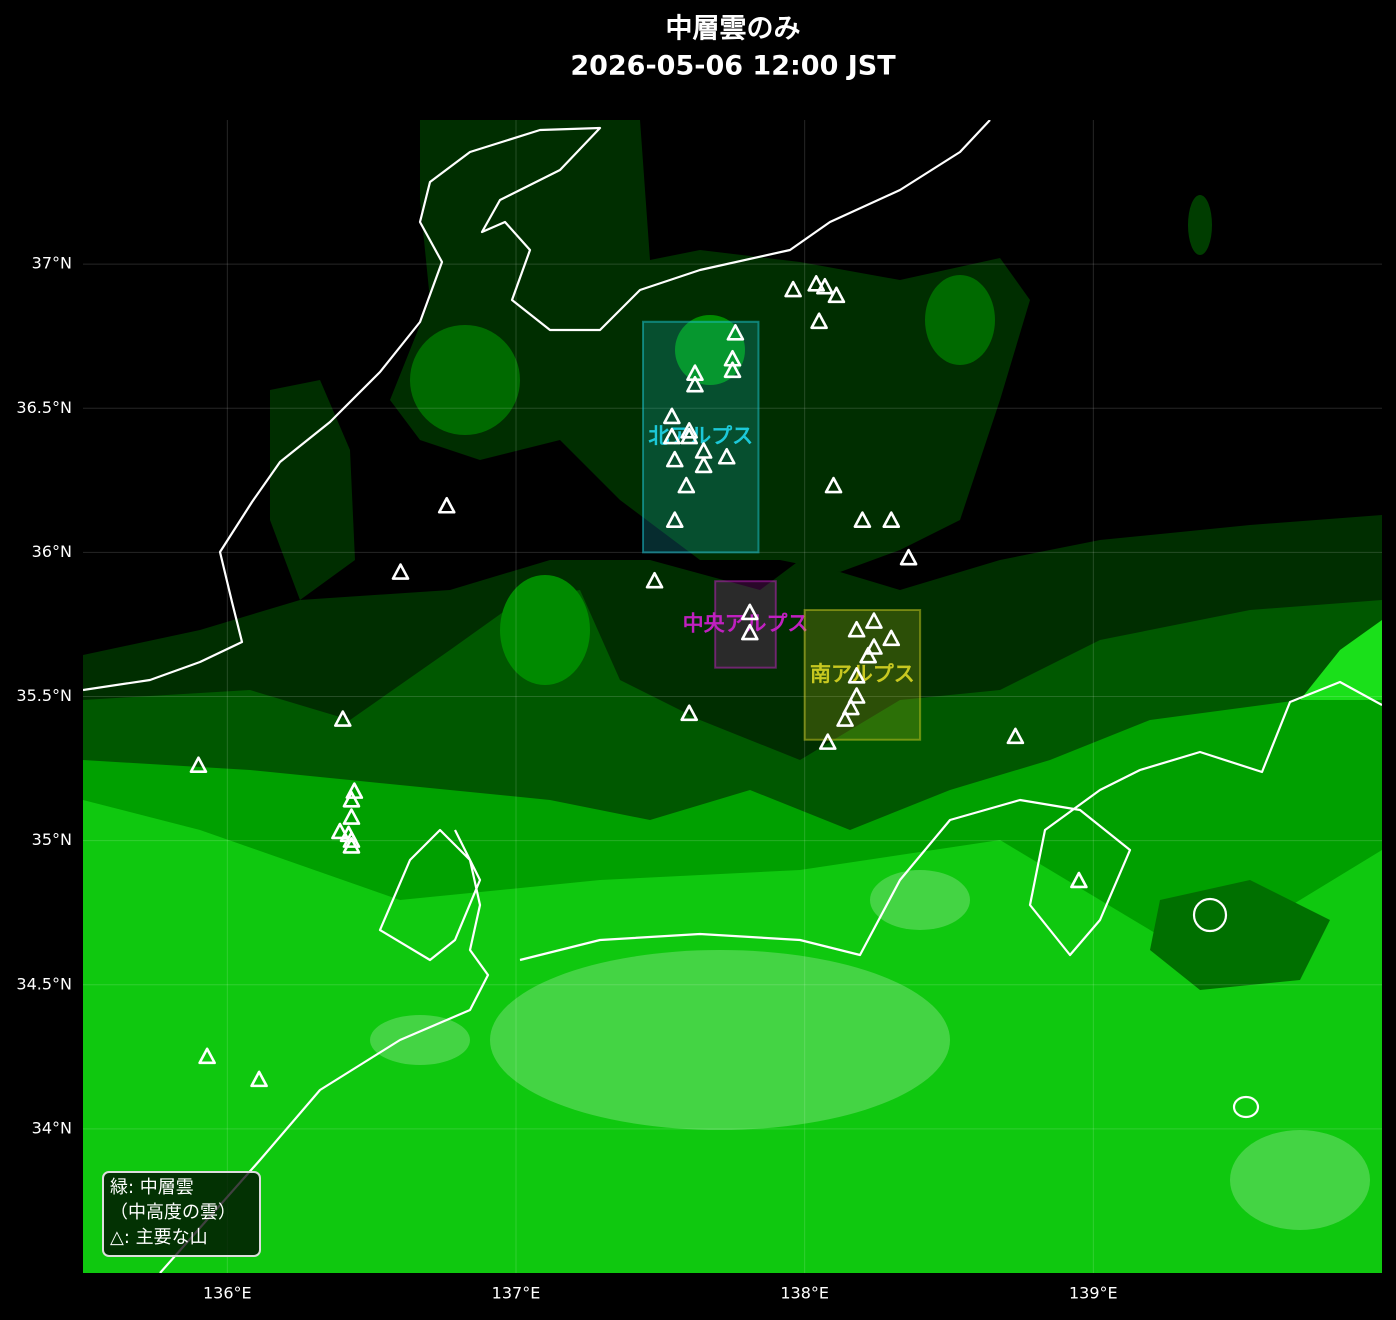 This screenshot has height=1320, width=1396. Describe the element at coordinates (52, 839) in the screenshot. I see `y-tick-label: 35°N` at that location.